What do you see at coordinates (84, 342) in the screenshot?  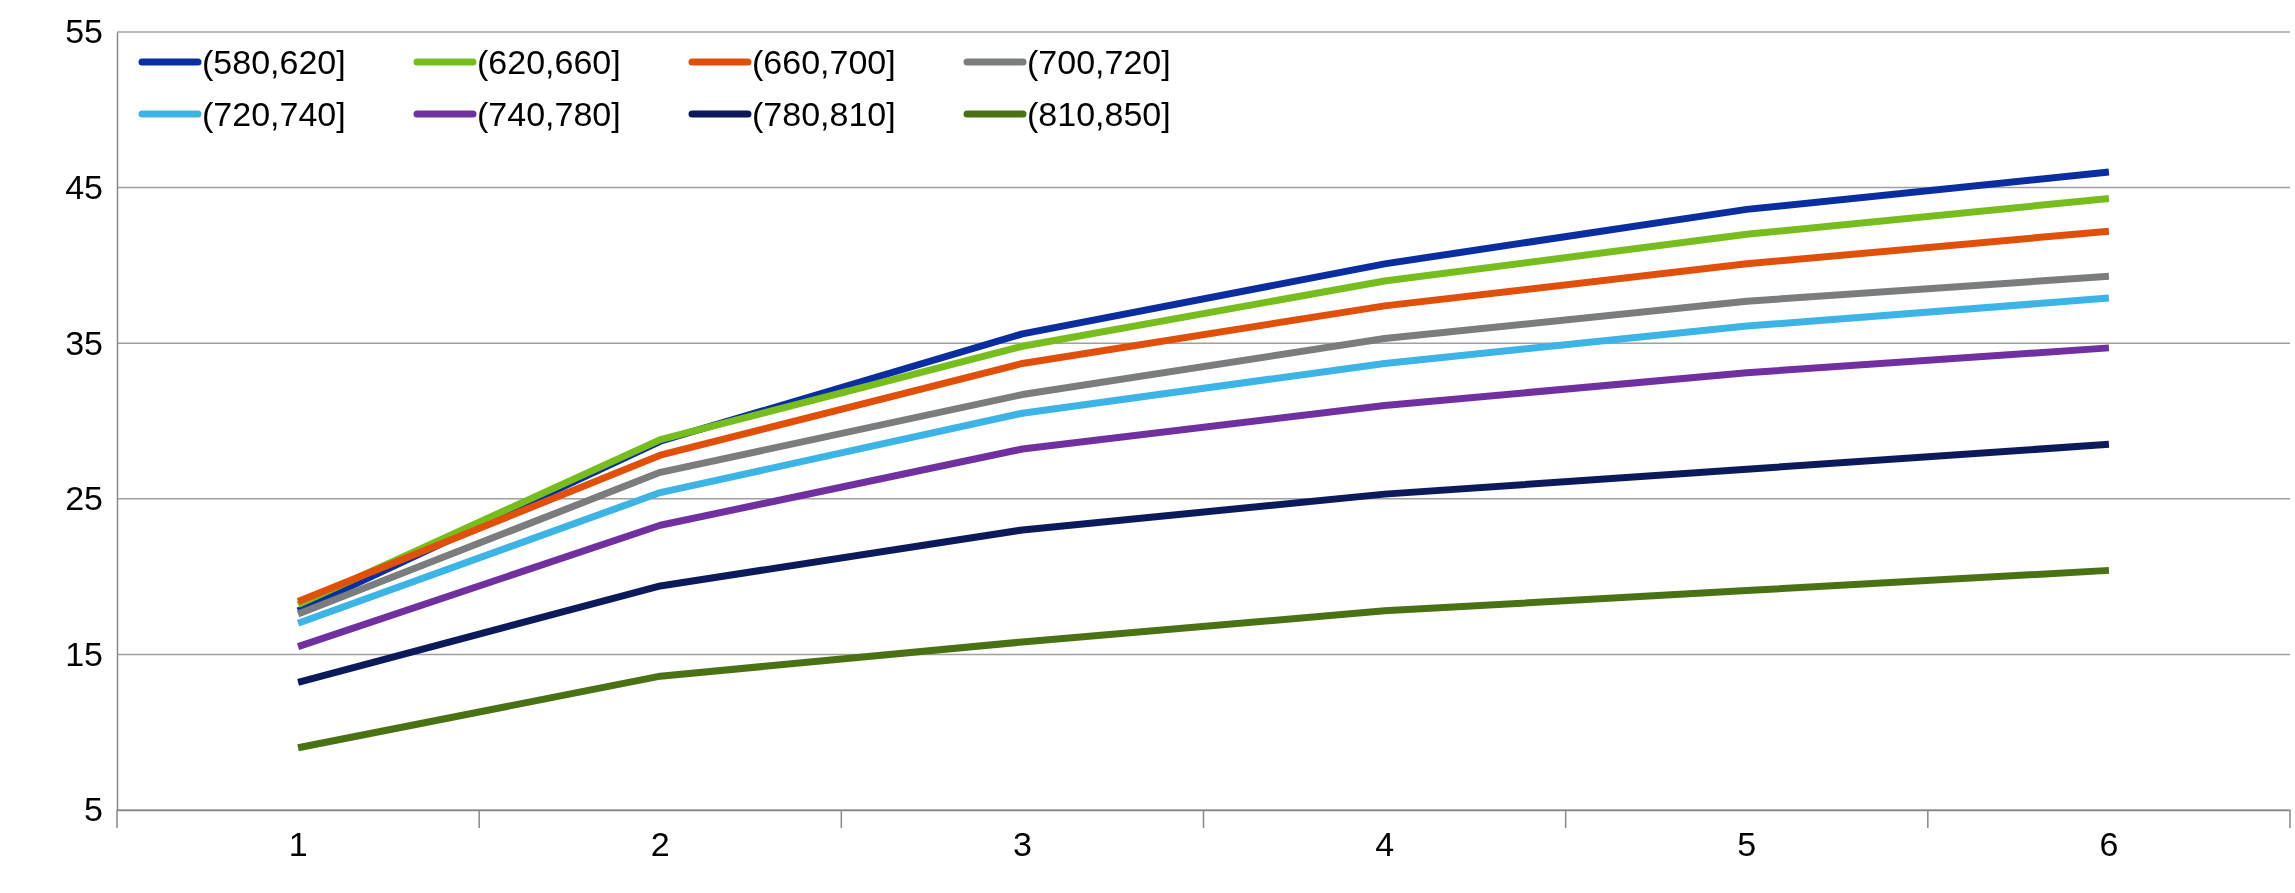 I see `y-tick-label: 35` at bounding box center [84, 342].